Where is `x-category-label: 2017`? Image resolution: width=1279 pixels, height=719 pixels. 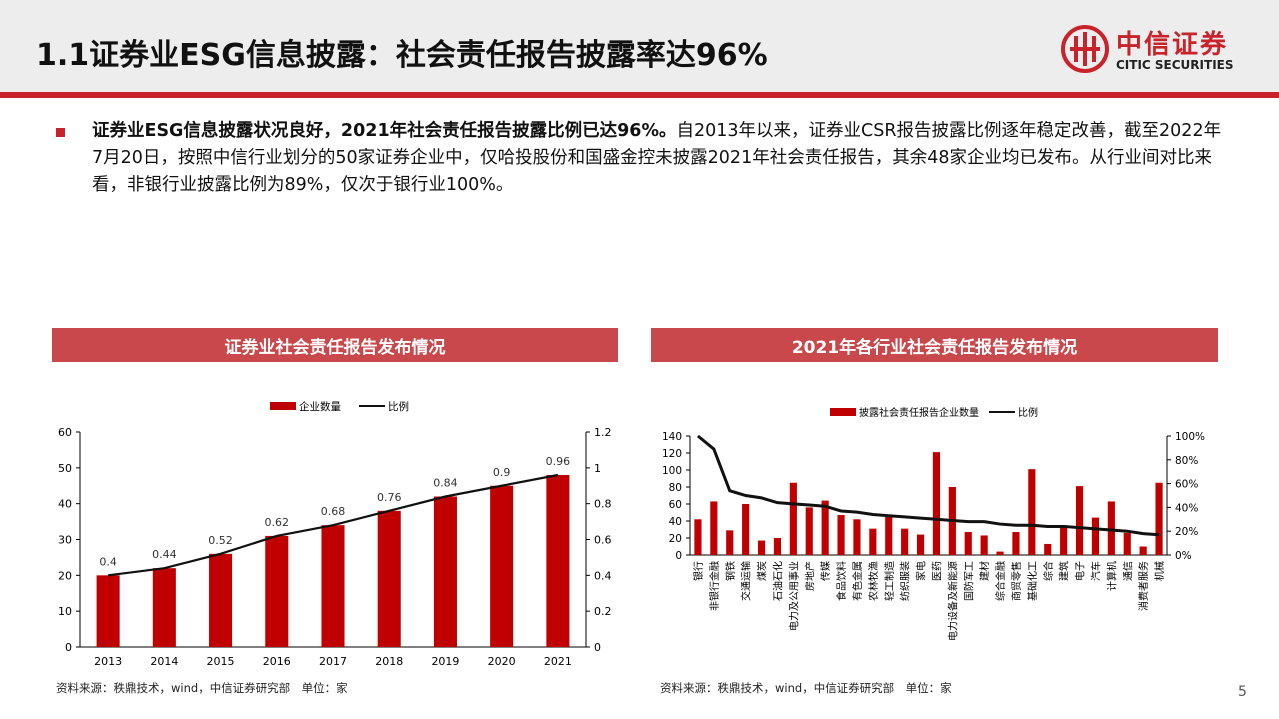 x-category-label: 2017 is located at coordinates (333, 661).